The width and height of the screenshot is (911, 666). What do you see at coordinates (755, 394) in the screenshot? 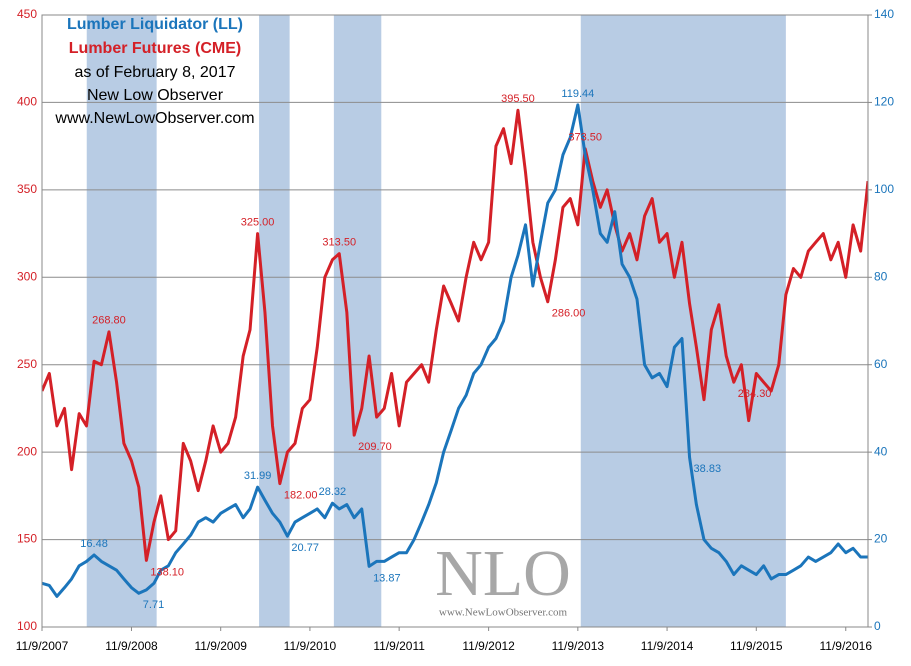
I see `data-label: 284.30` at bounding box center [755, 394].